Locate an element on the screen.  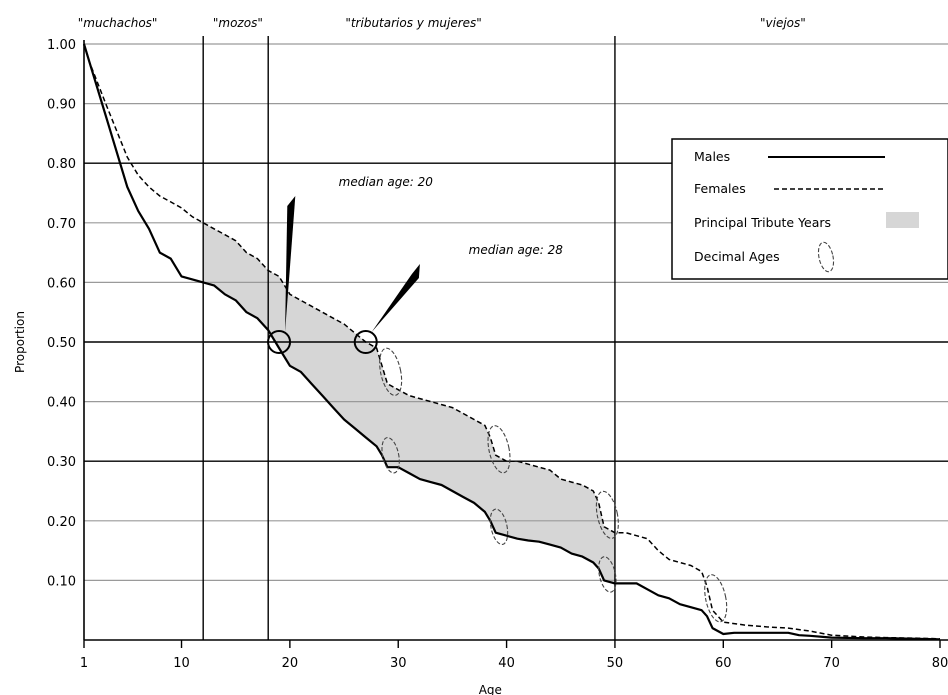
legend-label-females: Females is located at coordinates (720, 188).